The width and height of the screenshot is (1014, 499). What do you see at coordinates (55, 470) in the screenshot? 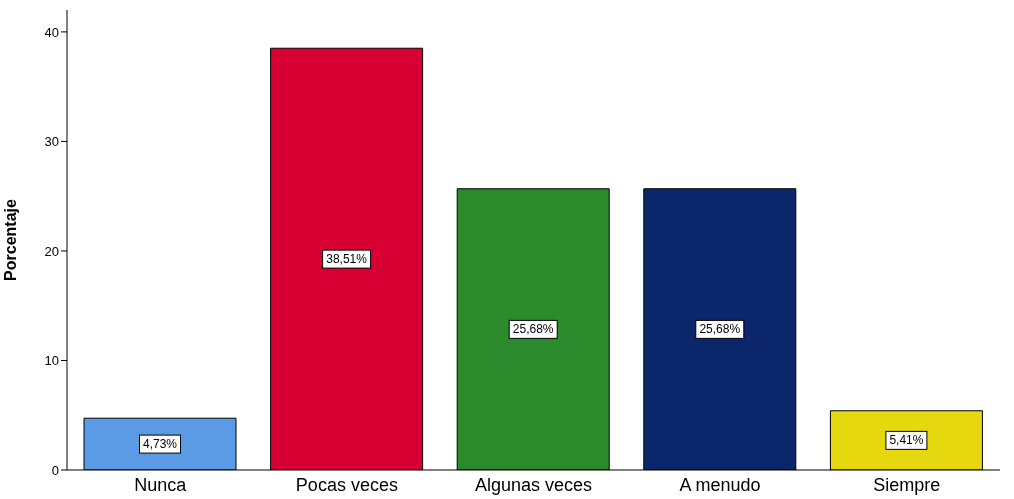
I see `y-tick-label: 0` at bounding box center [55, 470].